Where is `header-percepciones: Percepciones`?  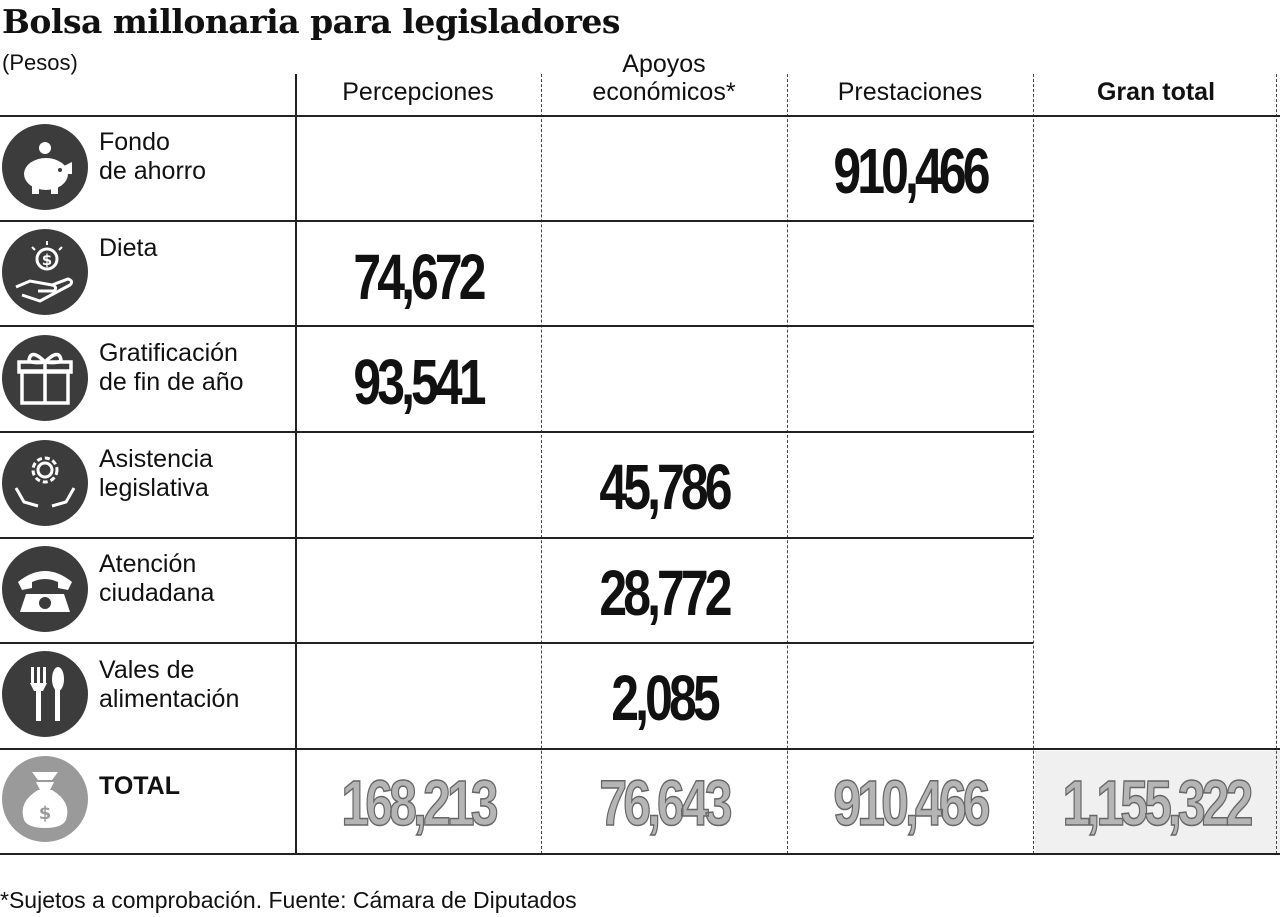
header-percepciones: Percepciones is located at coordinates (418, 82).